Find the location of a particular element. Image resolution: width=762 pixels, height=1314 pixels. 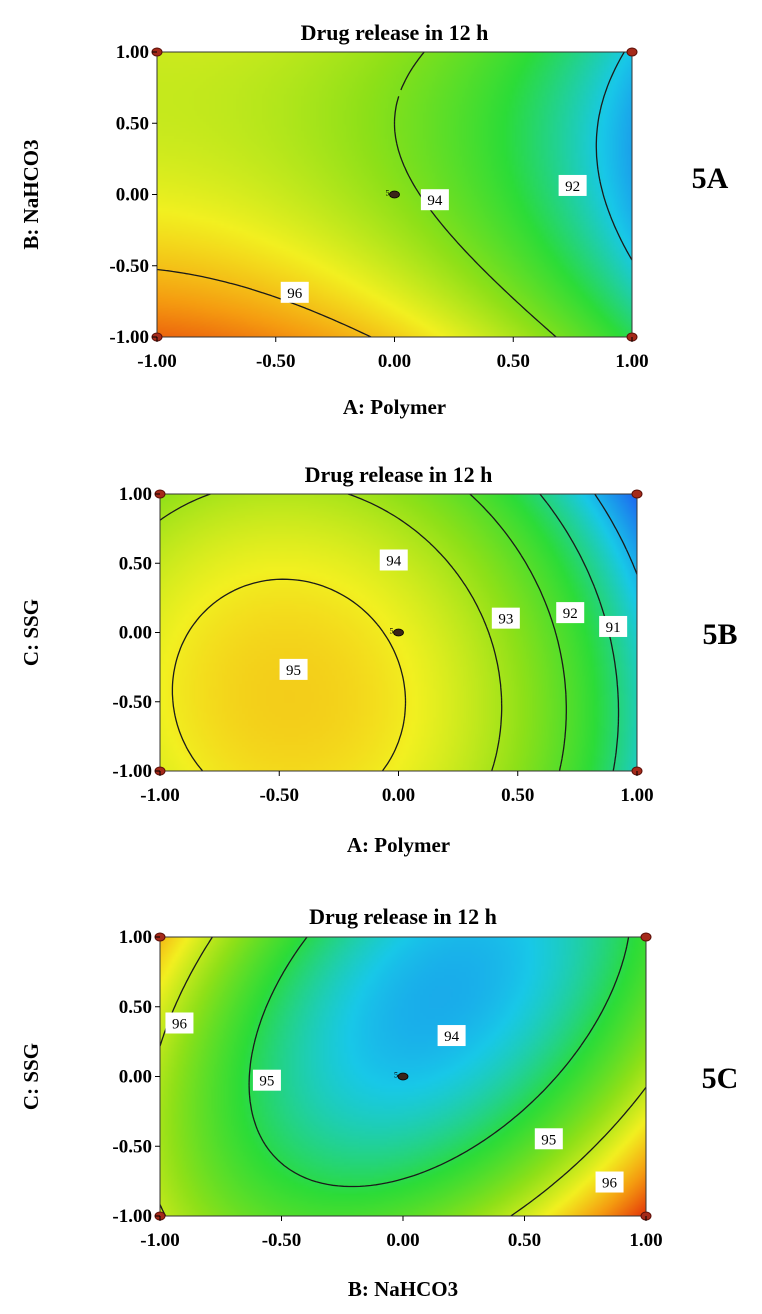

panel-label: 5A is located at coordinates (710, 178).